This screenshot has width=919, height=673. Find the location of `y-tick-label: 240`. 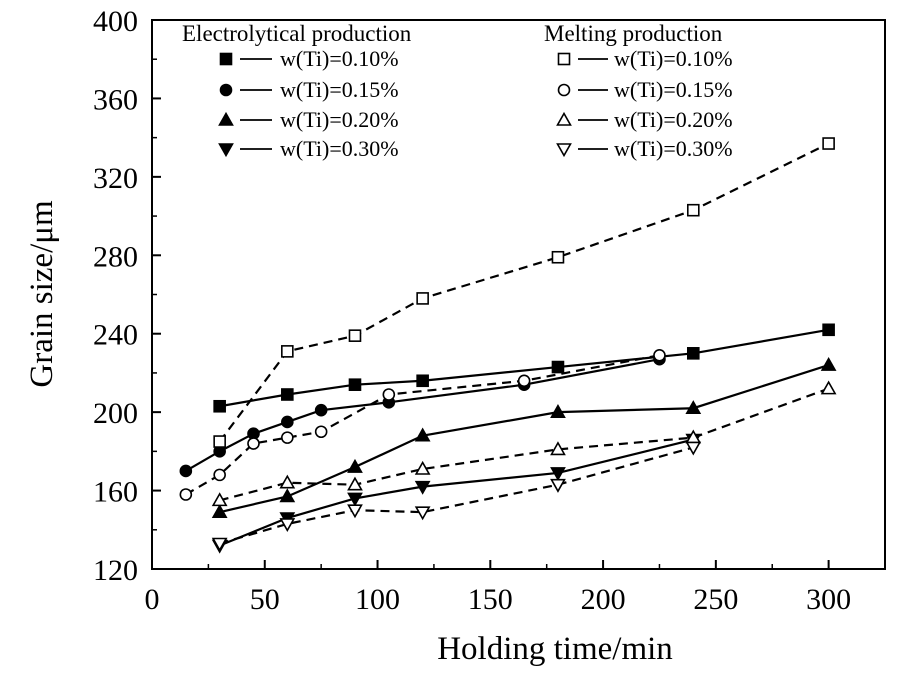

y-tick-label: 240 is located at coordinates (115, 335).